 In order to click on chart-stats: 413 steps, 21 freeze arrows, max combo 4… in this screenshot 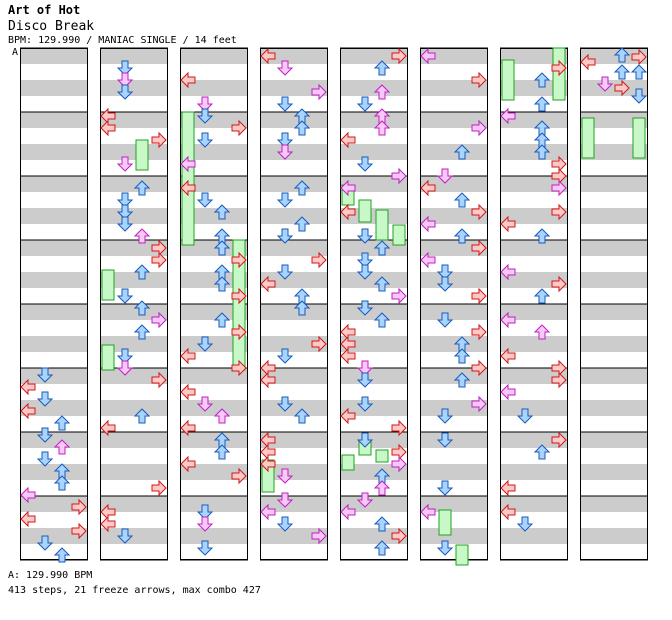, I will do `click(134, 590)`.